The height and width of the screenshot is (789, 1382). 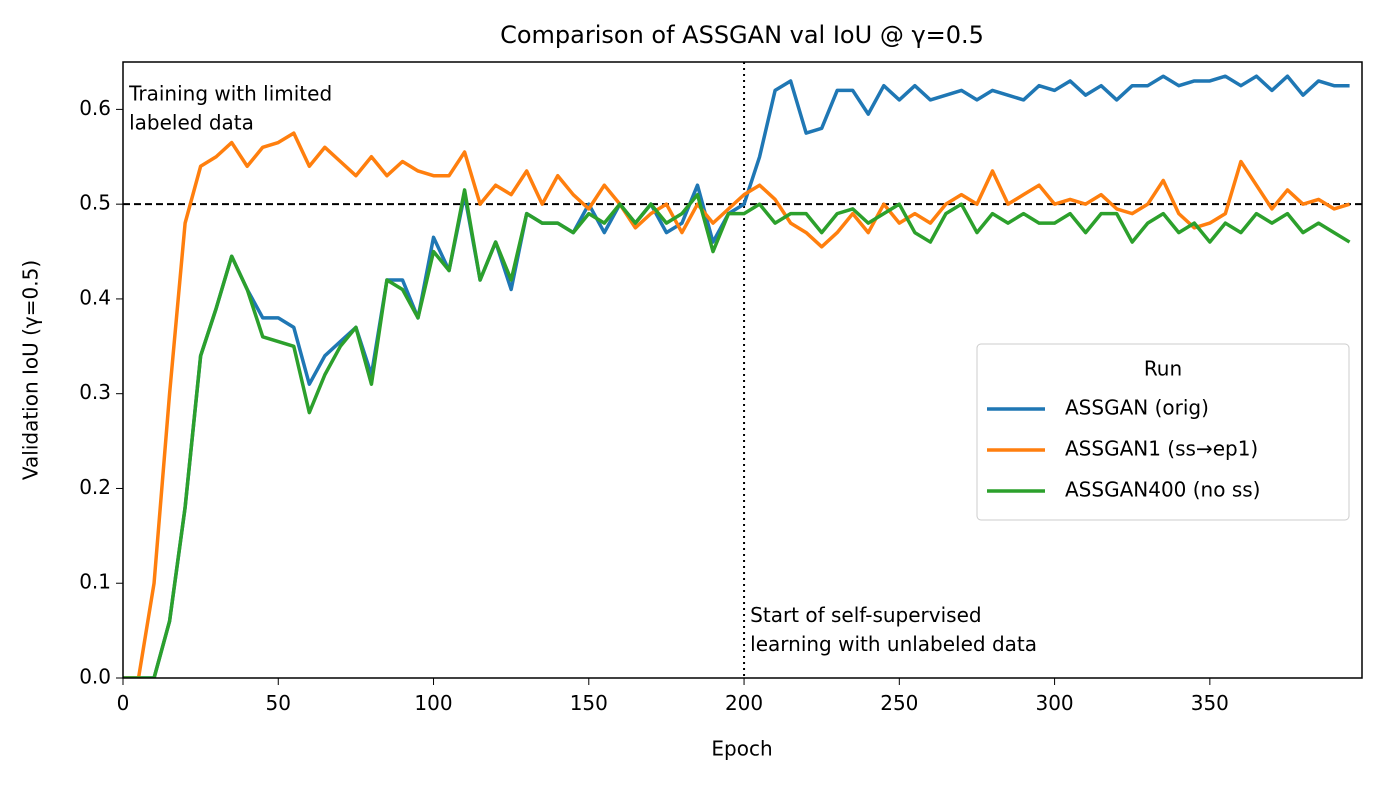 I want to click on x-tick-label: 50, so click(x=278, y=703).